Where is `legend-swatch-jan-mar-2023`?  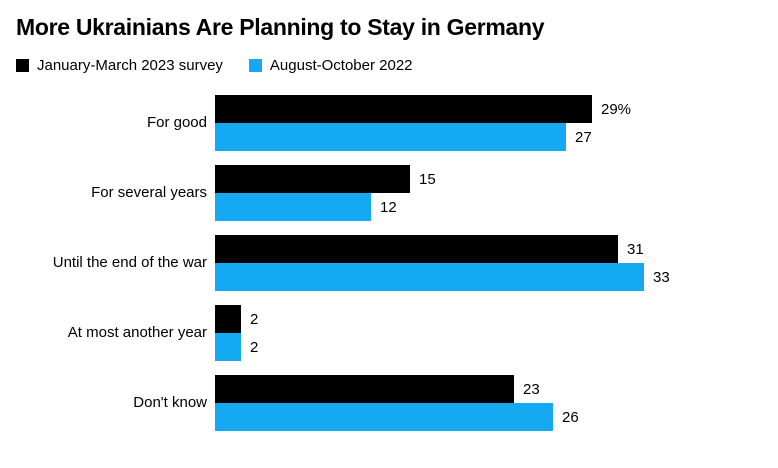
legend-swatch-jan-mar-2023 is located at coordinates (22, 66).